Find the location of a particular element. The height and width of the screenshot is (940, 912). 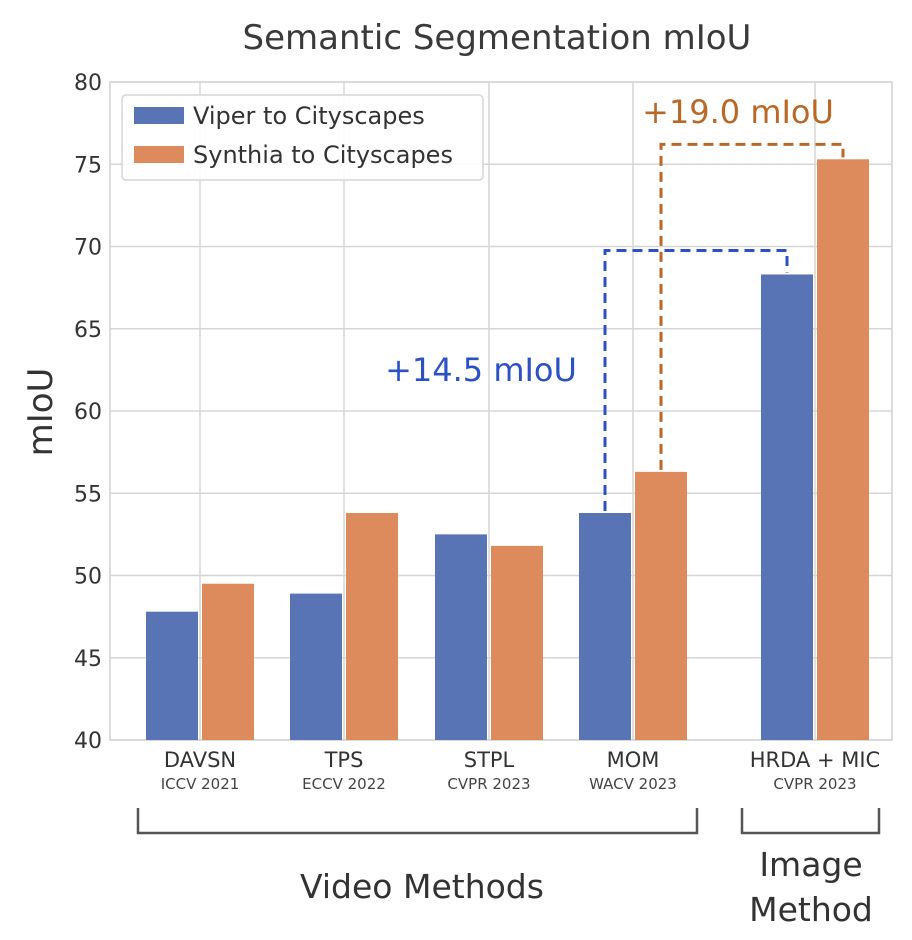

group-label-image-2: Method is located at coordinates (811, 909).